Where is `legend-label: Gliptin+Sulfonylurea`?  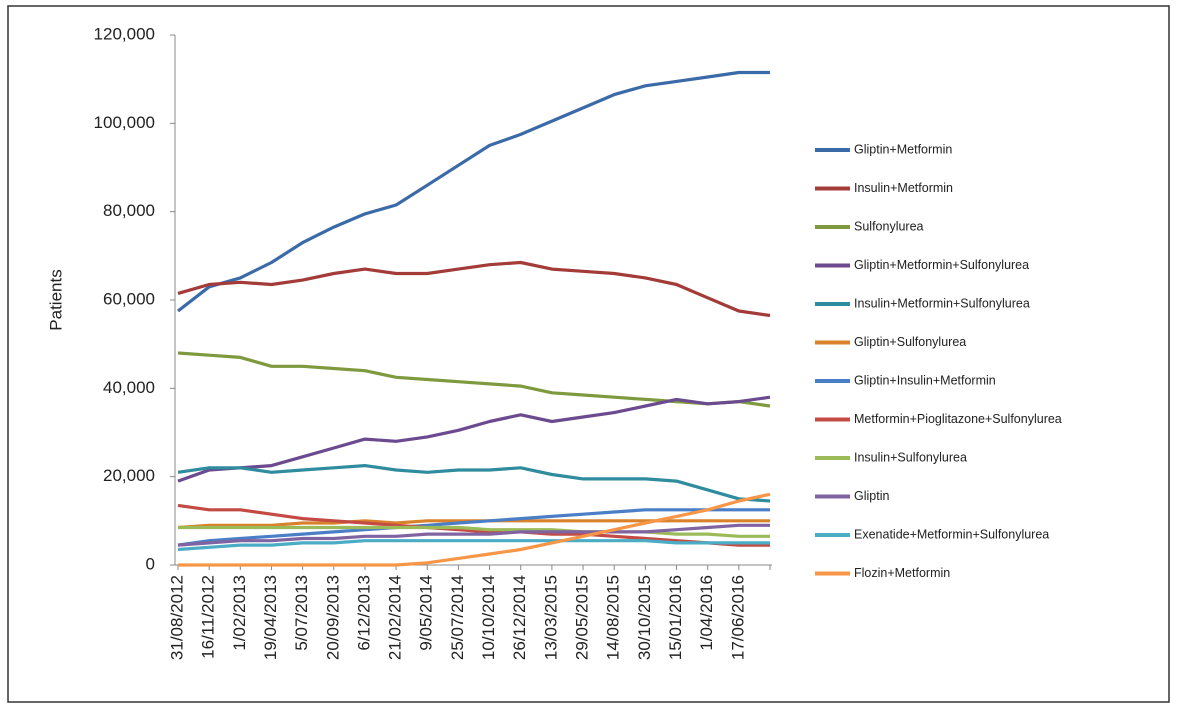
legend-label: Gliptin+Sulfonylurea is located at coordinates (910, 342).